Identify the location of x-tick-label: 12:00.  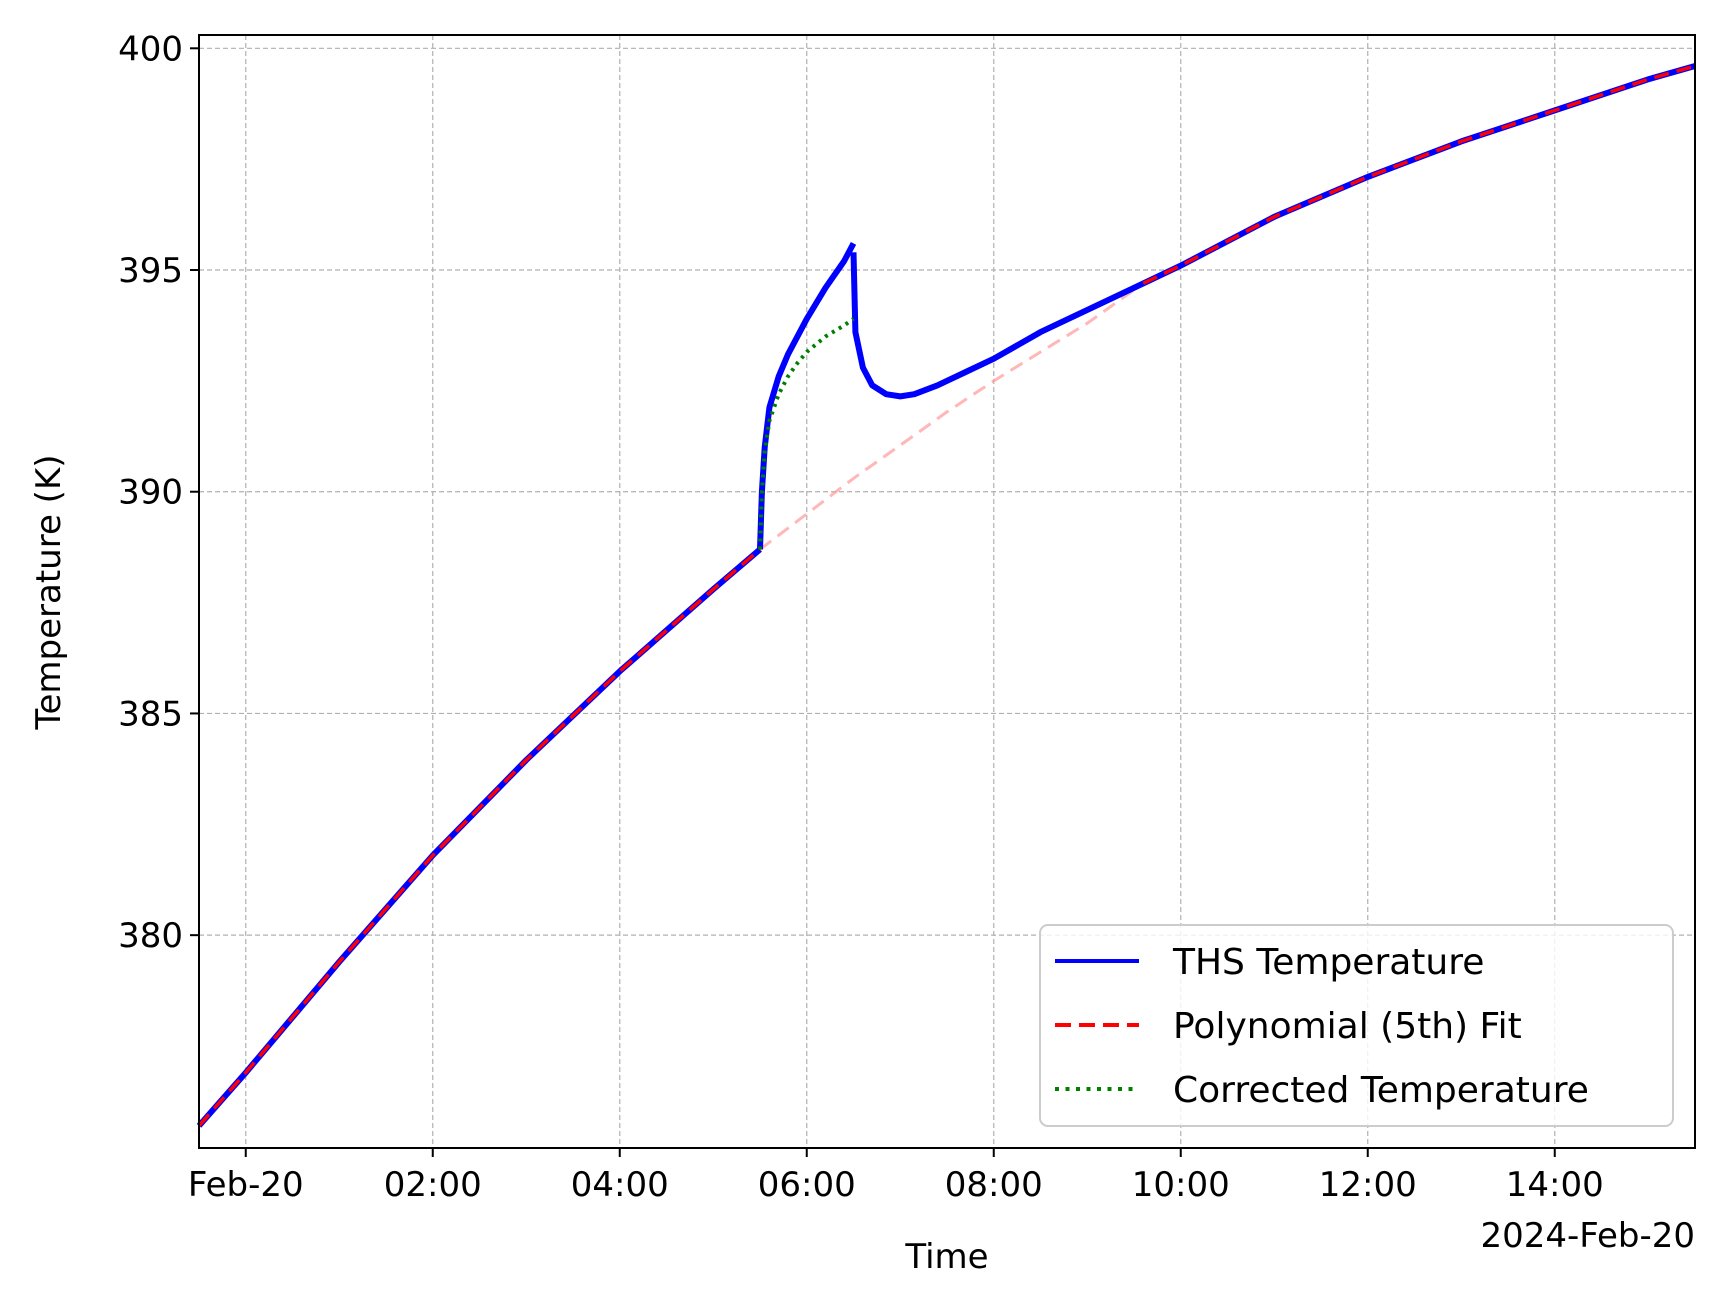
(1368, 1185).